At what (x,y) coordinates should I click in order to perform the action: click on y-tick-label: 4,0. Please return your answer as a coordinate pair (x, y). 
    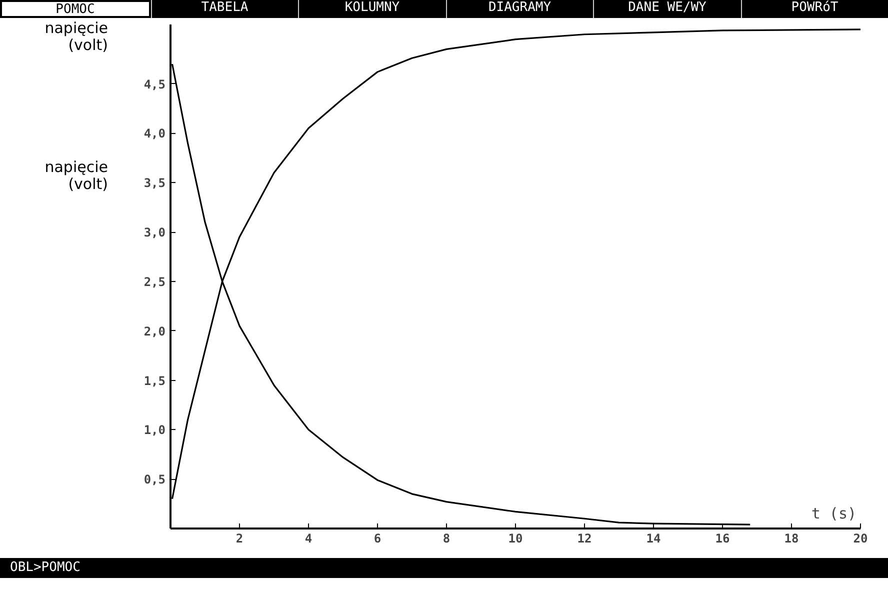
    Looking at the image, I should click on (155, 133).